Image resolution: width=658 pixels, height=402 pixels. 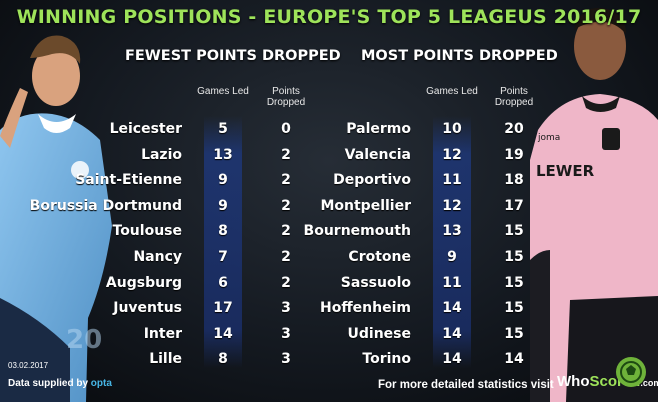 I want to click on left-team-name: Augsburg, so click(x=143, y=282).